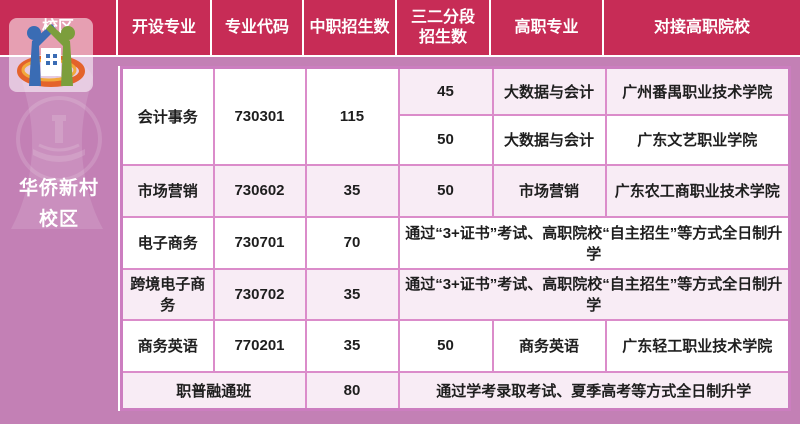 The image size is (800, 424). I want to click on header-cell-college: 对接高职院校, so click(701, 27).